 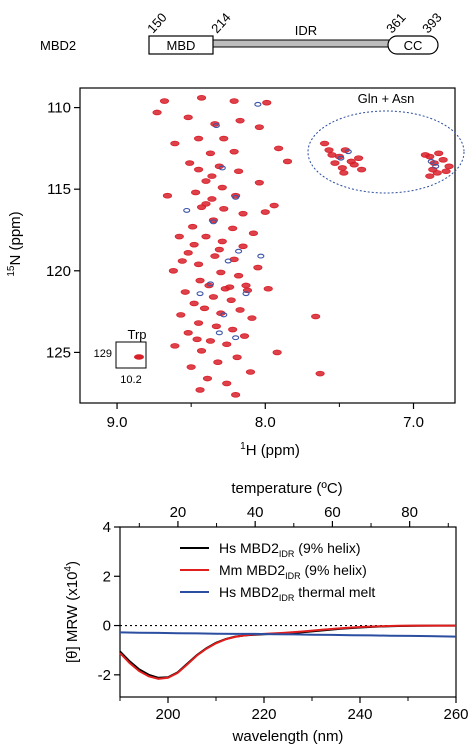 I want to click on cd-top-tick-label: 40, so click(x=255, y=512).